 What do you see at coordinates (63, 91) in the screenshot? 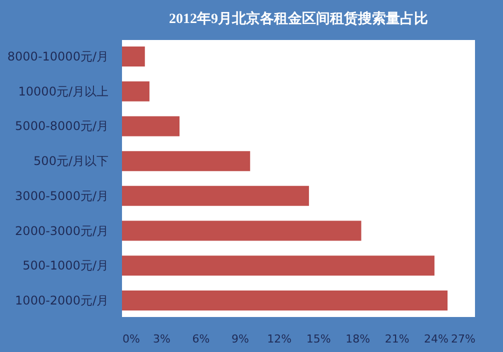
I see `y-tick-label: 10000元/月以上` at bounding box center [63, 91].